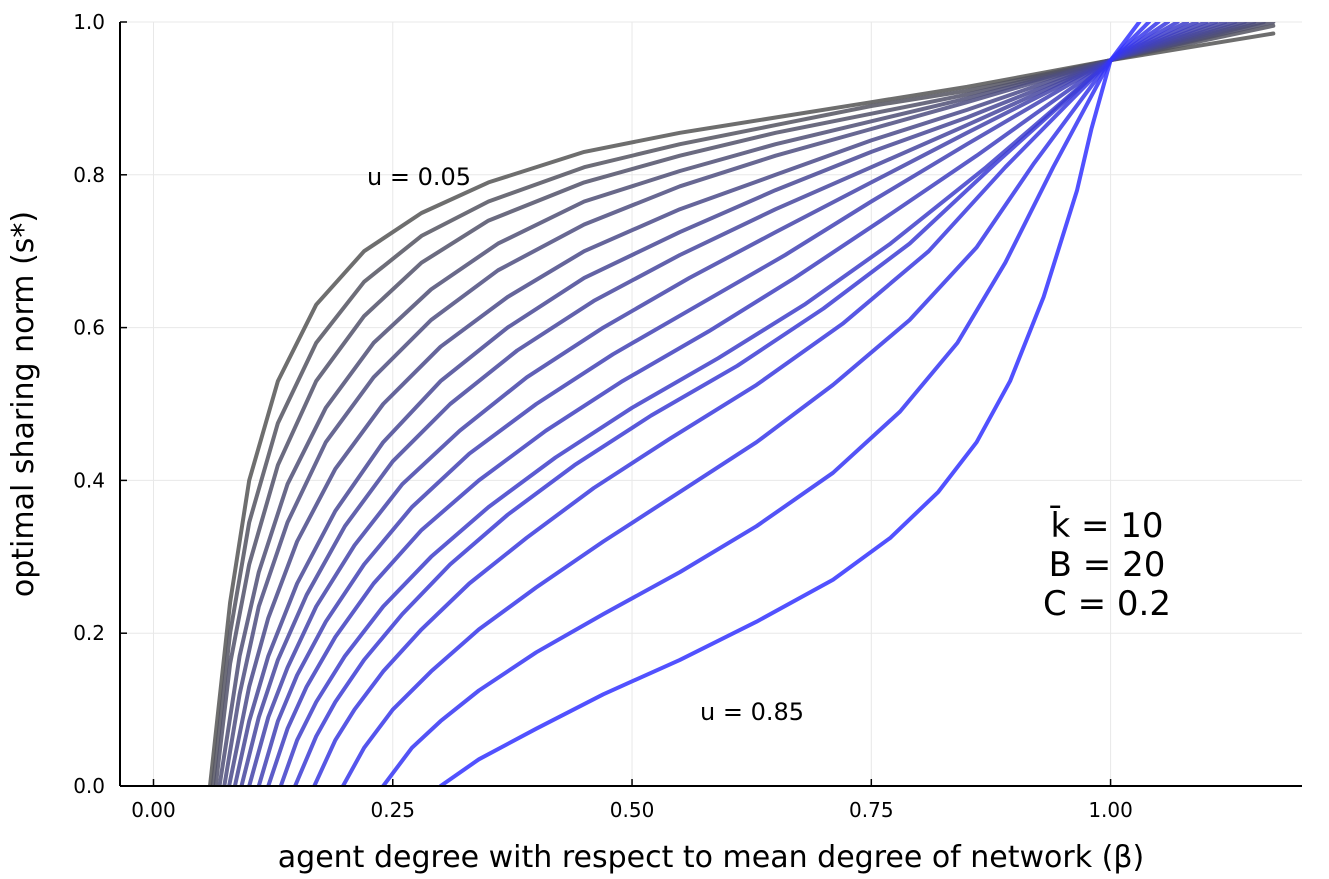 This screenshot has width=1329, height=879. What do you see at coordinates (89, 786) in the screenshot?
I see `y-tick-label: 0.0` at bounding box center [89, 786].